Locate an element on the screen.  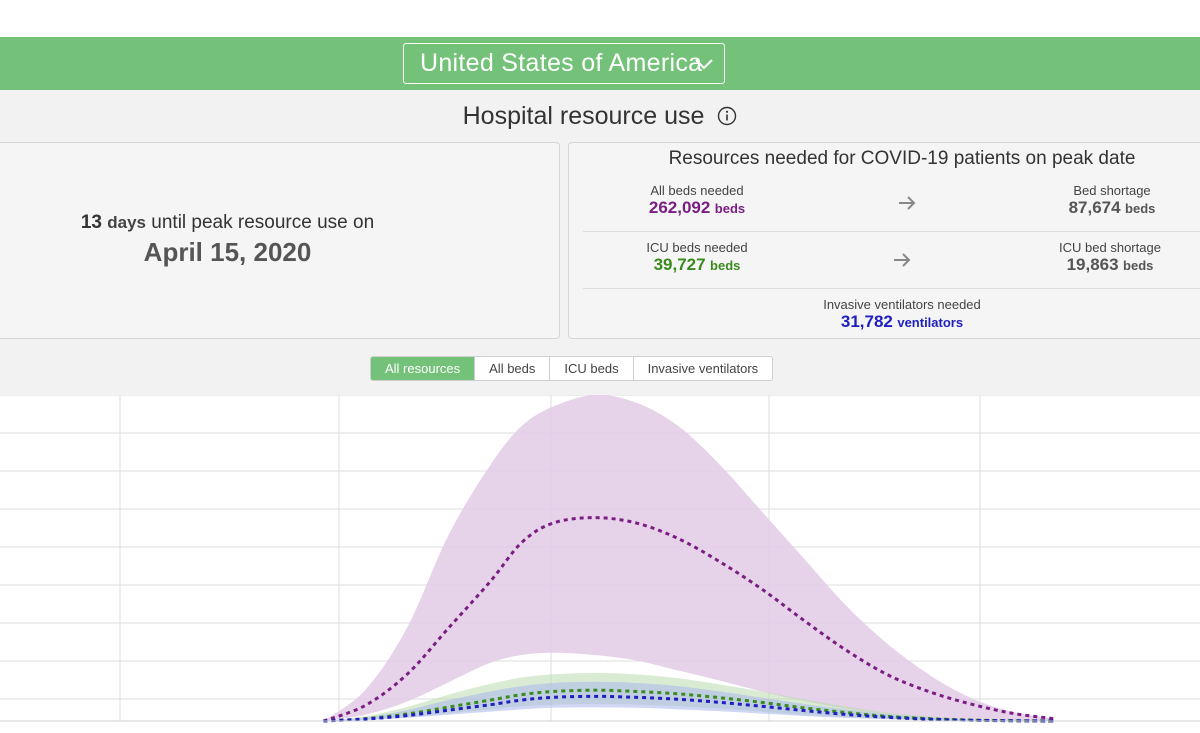
icu-shortage-stat: ICU bed shortage 19,863 beds is located at coordinates (1110, 257).